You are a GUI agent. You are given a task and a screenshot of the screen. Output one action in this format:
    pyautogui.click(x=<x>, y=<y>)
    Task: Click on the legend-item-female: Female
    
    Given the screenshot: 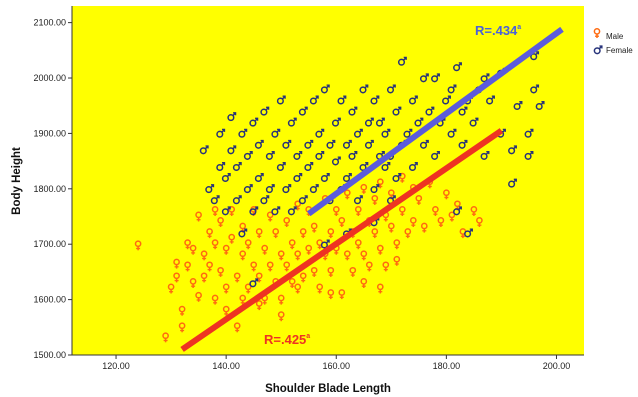 What is the action you would take?
    pyautogui.click(x=613, y=50)
    